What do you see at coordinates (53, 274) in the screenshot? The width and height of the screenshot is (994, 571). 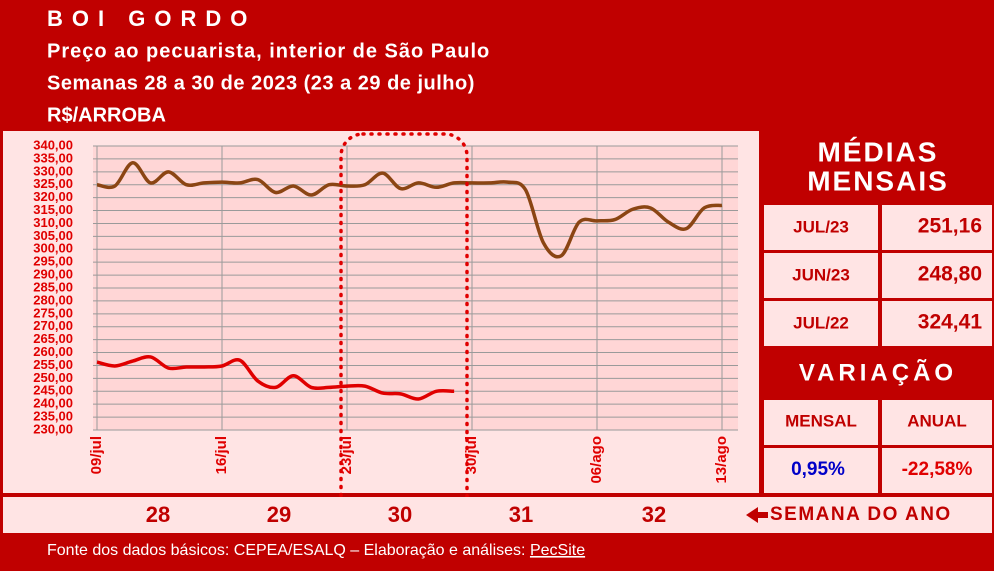 I see `y-tick-label: 290,00` at bounding box center [53, 274].